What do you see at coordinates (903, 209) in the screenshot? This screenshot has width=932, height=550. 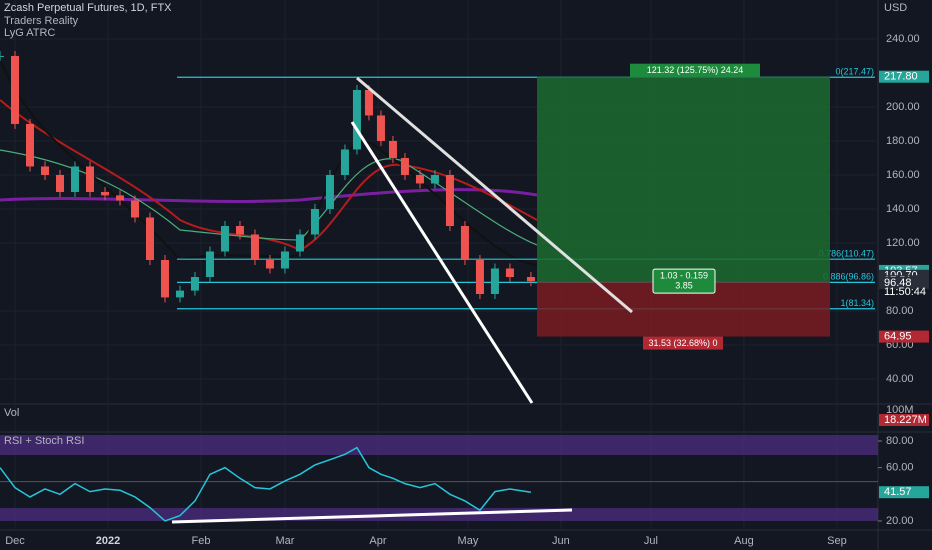 I see `y-tick-label: 140.00` at bounding box center [903, 209].